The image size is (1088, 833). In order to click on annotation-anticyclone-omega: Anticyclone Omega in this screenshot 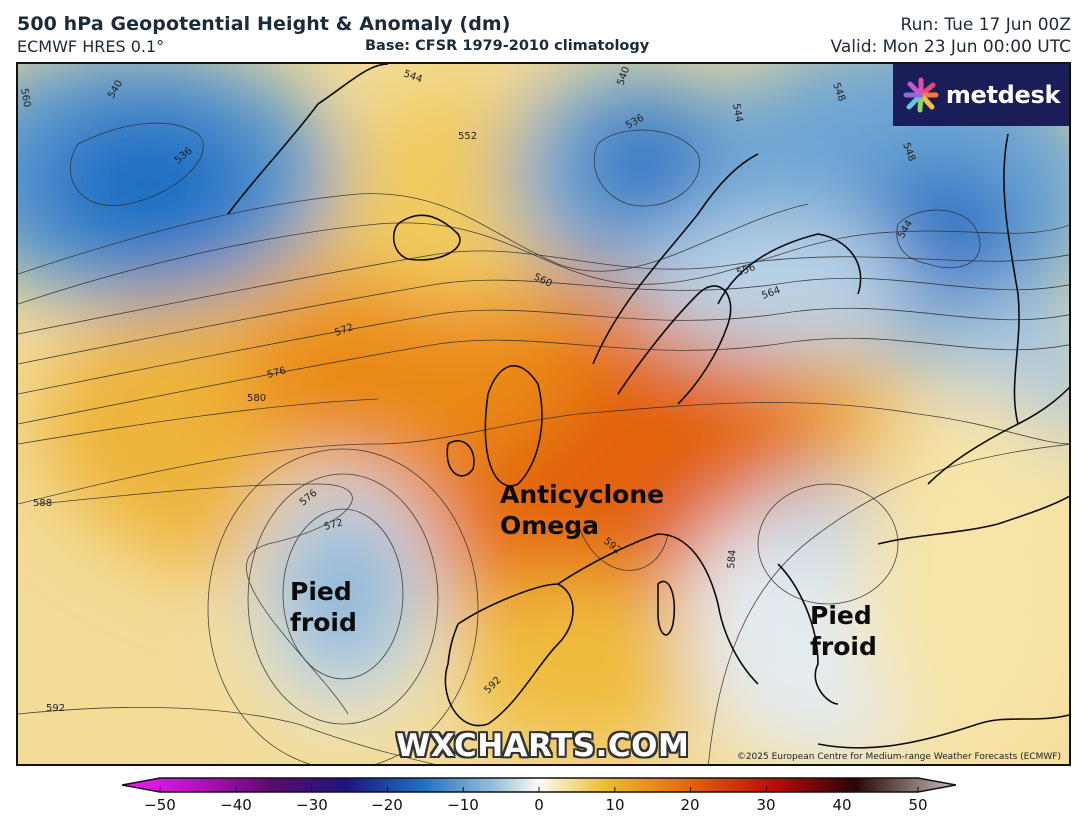, I will do `click(582, 510)`.